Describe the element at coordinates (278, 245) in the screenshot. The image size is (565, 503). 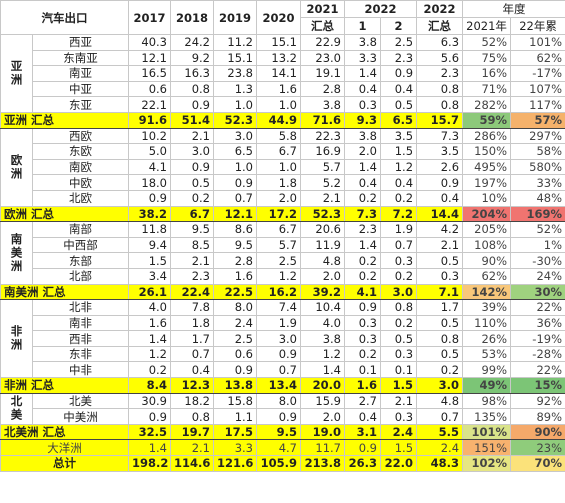
I see `cell: 5.7` at that location.